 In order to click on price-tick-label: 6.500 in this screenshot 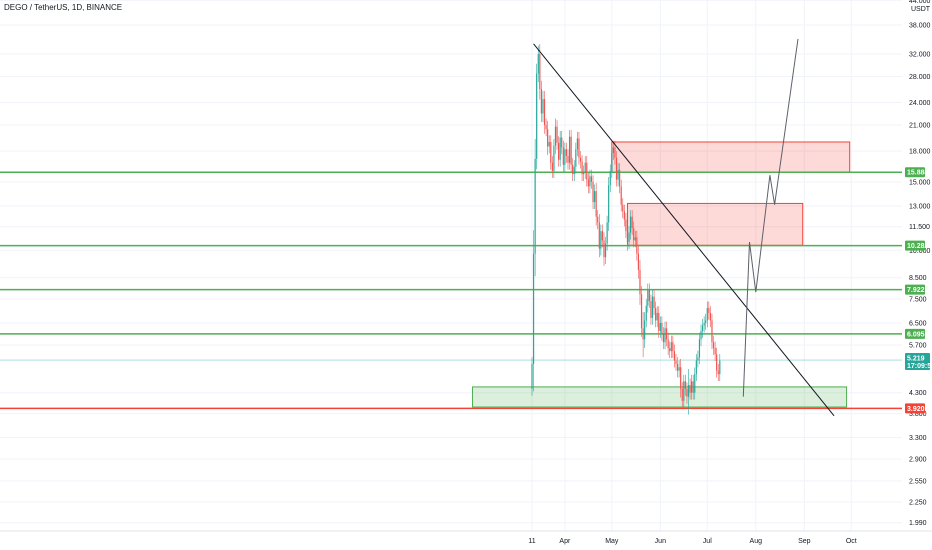, I will do `click(918, 323)`.